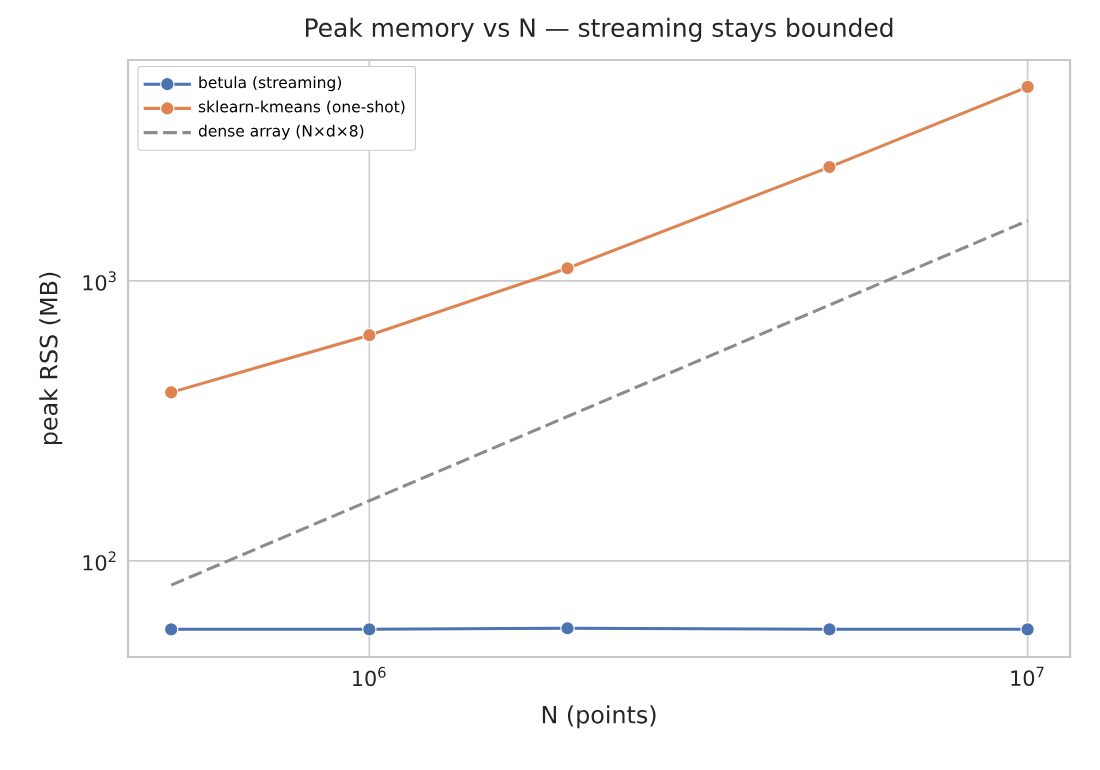 The image size is (1100, 770). What do you see at coordinates (599, 29) in the screenshot?
I see `chart-title: Peak memory vs N — streaming stays bounded` at bounding box center [599, 29].